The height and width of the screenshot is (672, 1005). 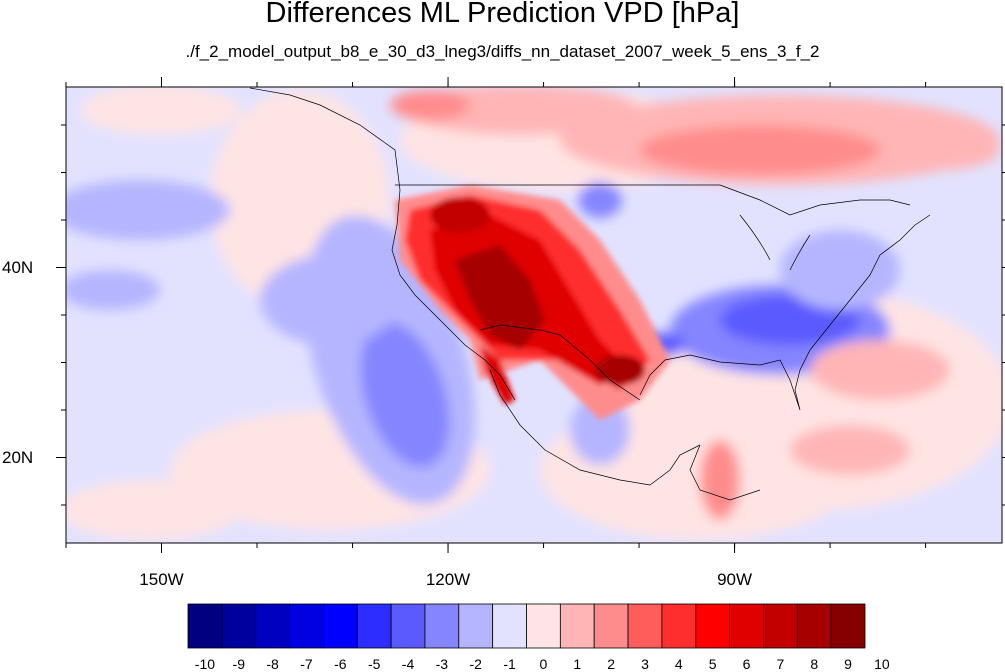 What do you see at coordinates (735, 579) in the screenshot?
I see `lon-tick-label: 90W` at bounding box center [735, 579].